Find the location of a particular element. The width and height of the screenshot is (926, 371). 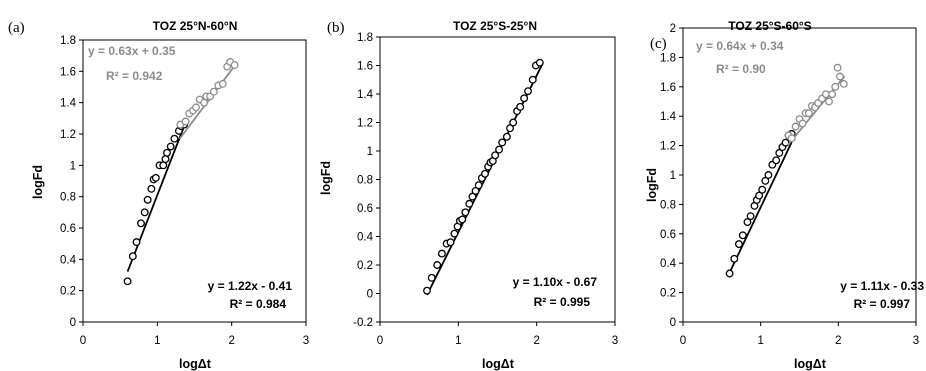

y-tick-label: -0.2 is located at coordinates (363, 323).